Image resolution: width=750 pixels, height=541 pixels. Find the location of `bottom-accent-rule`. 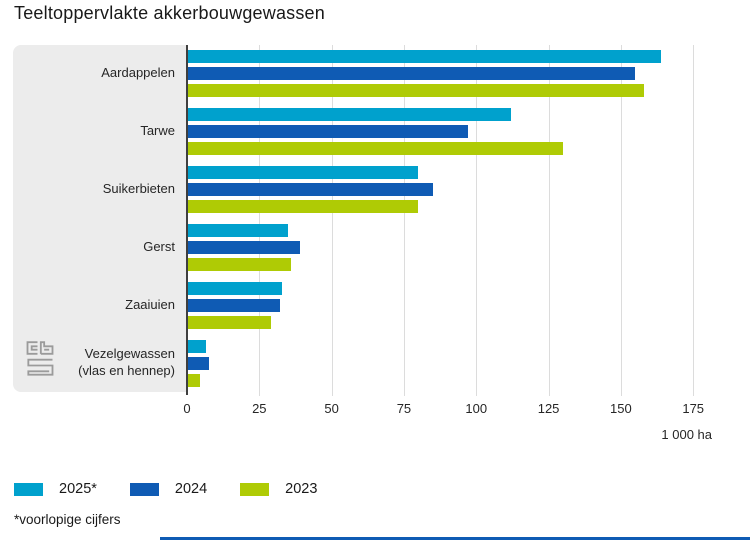

bottom-accent-rule is located at coordinates (455, 538).